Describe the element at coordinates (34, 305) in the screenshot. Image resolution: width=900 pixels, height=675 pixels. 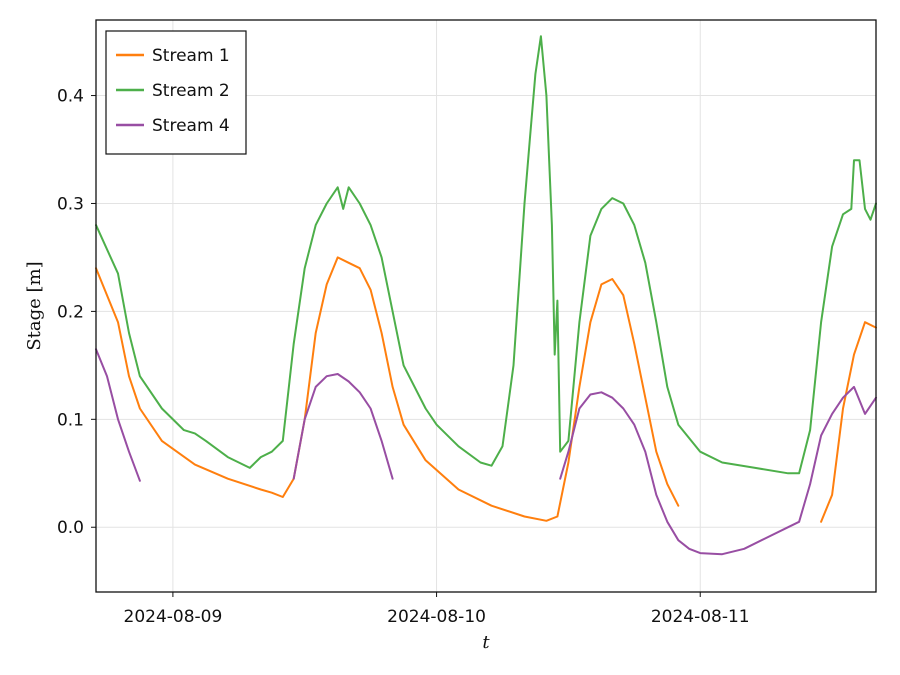
I see `y-axis-label: Stage [m]` at that location.